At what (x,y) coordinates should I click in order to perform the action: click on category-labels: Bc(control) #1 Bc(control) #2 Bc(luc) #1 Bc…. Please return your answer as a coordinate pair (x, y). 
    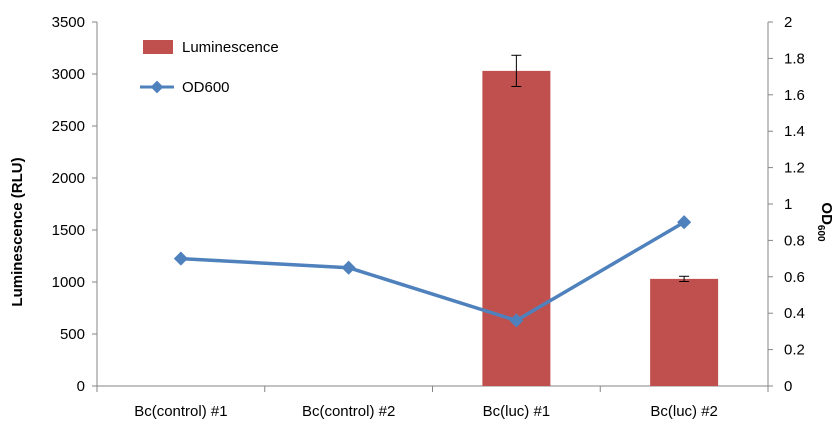
    Looking at the image, I should click on (426, 411).